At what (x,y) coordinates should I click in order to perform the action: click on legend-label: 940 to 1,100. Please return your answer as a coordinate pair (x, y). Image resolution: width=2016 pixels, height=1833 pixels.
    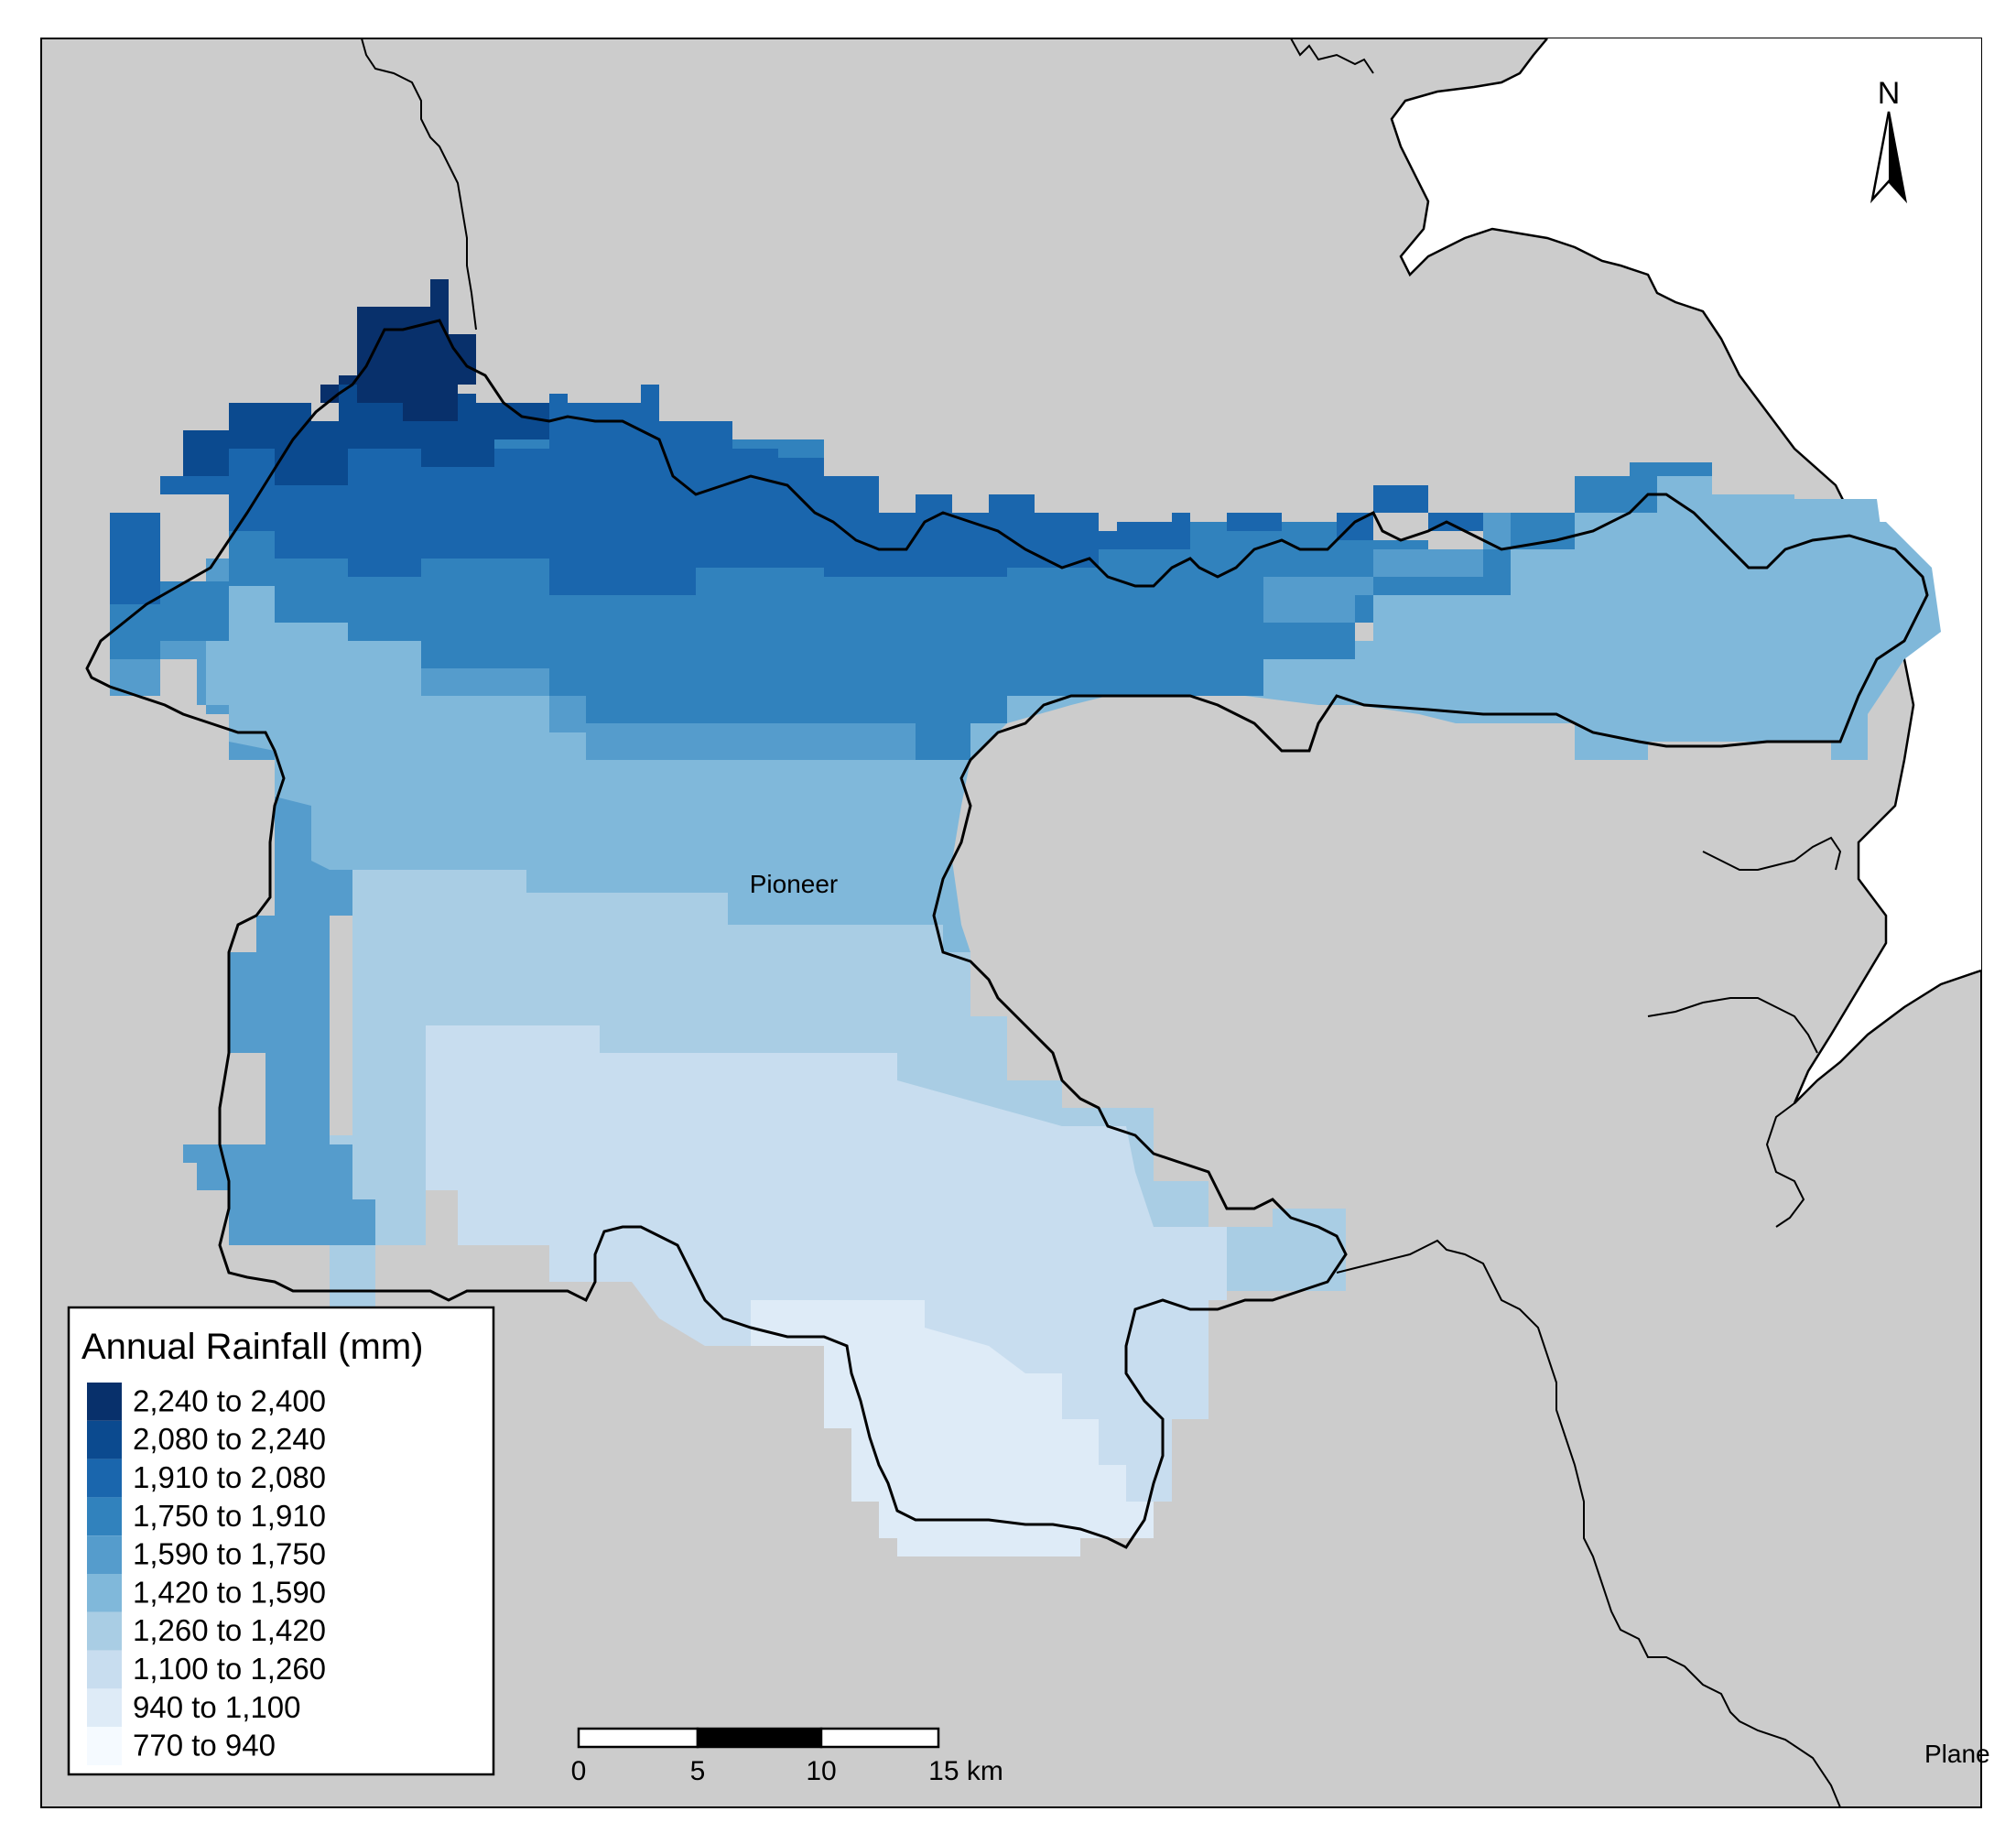
    Looking at the image, I should click on (217, 1707).